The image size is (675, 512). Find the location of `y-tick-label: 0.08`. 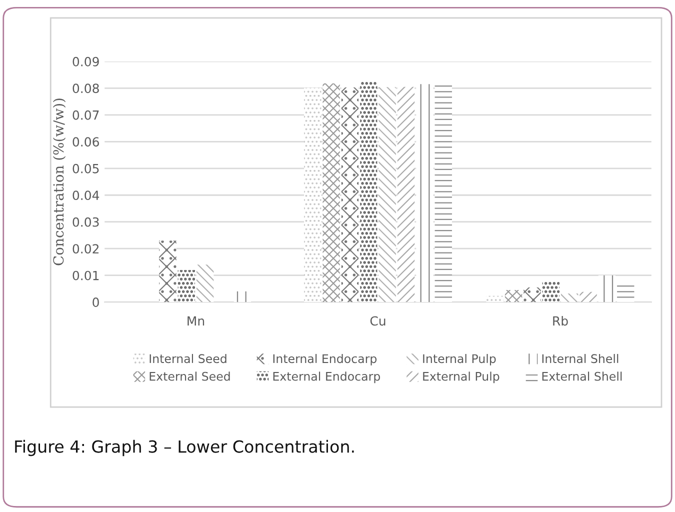

y-tick-label: 0.08 is located at coordinates (85, 89).